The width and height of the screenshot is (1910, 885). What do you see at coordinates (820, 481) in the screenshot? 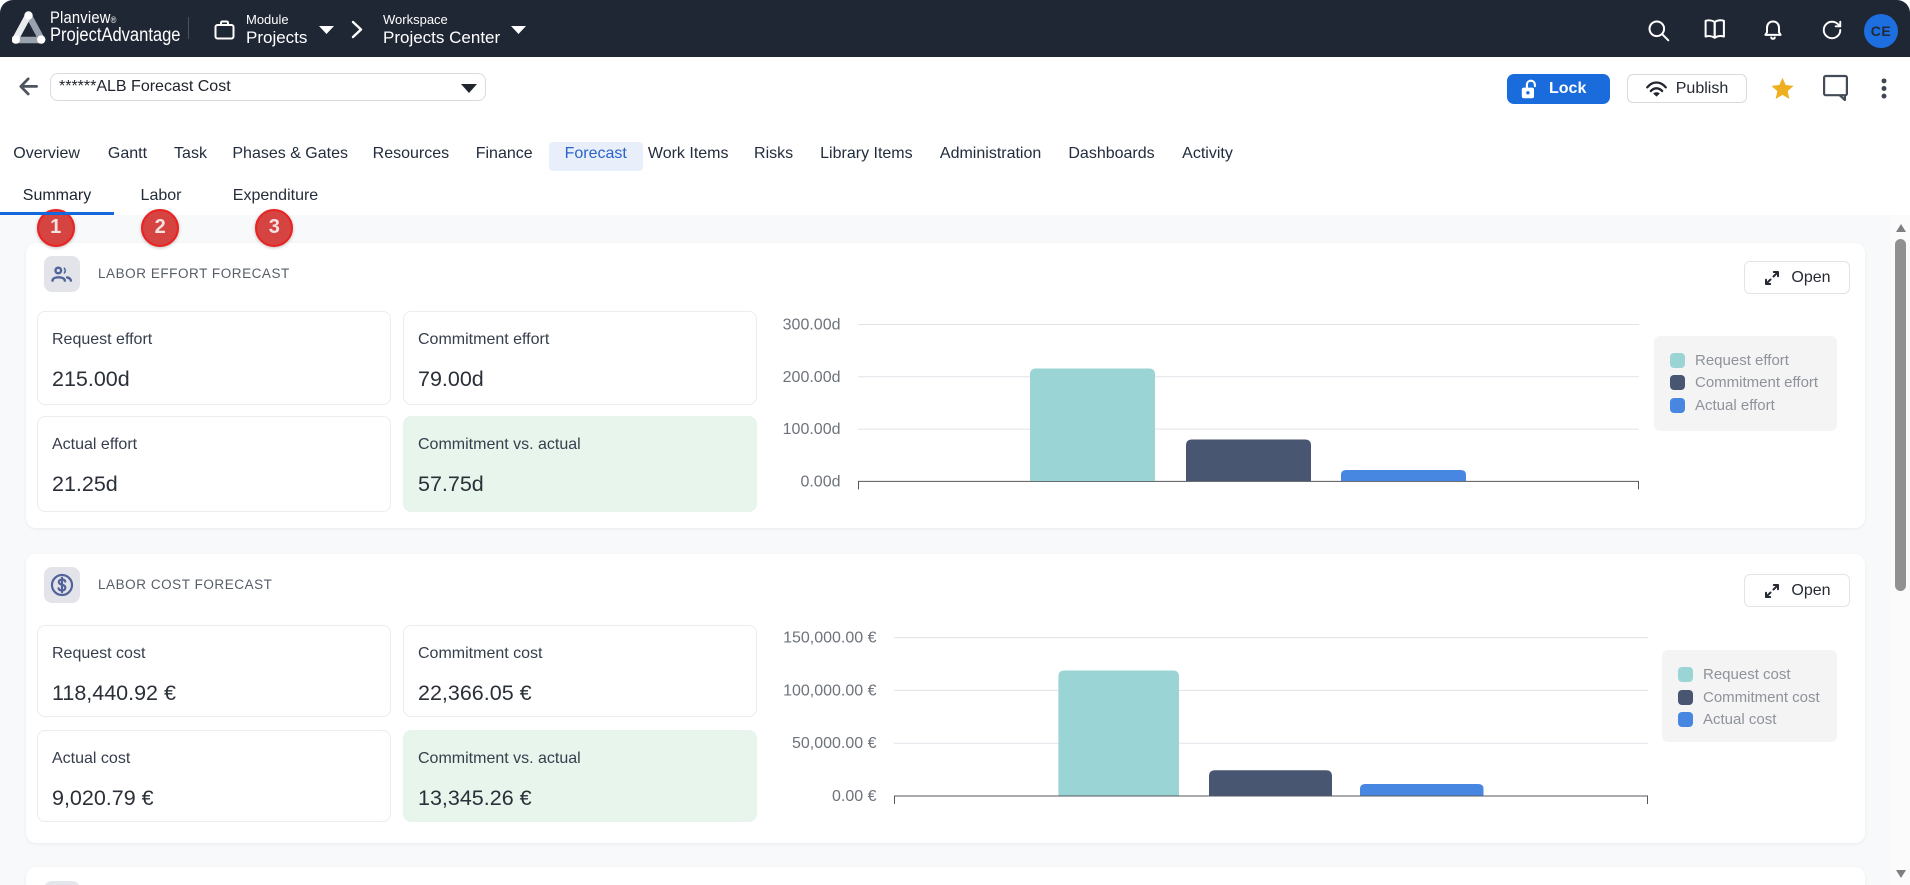
I see `svg-text: 0.00d` at bounding box center [820, 481].